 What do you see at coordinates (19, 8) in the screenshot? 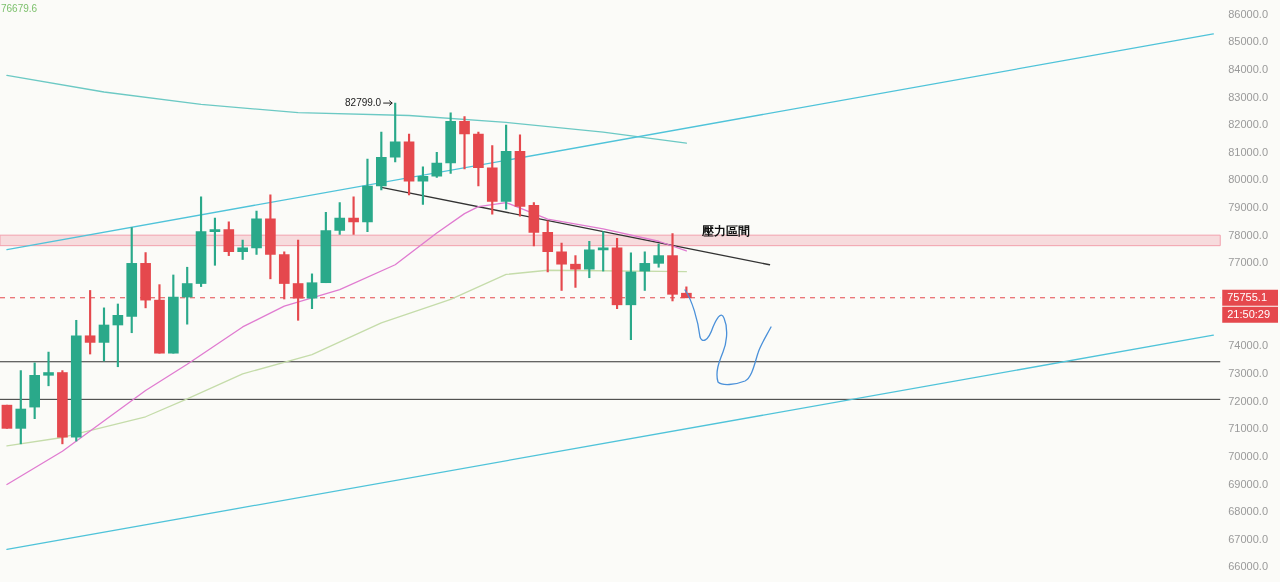
I see `annotation: 76679.6` at bounding box center [19, 8].